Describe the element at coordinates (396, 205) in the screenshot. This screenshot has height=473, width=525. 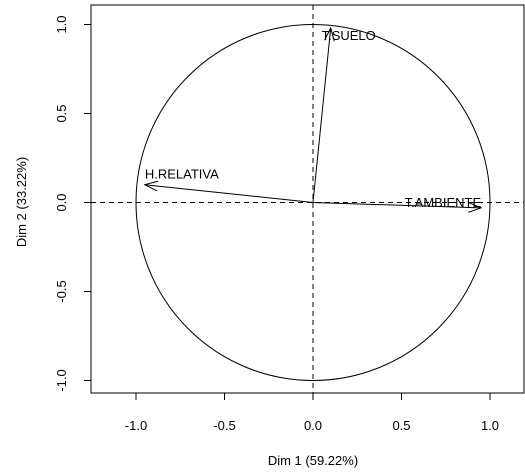
I see `vector-t-ambiente` at that location.